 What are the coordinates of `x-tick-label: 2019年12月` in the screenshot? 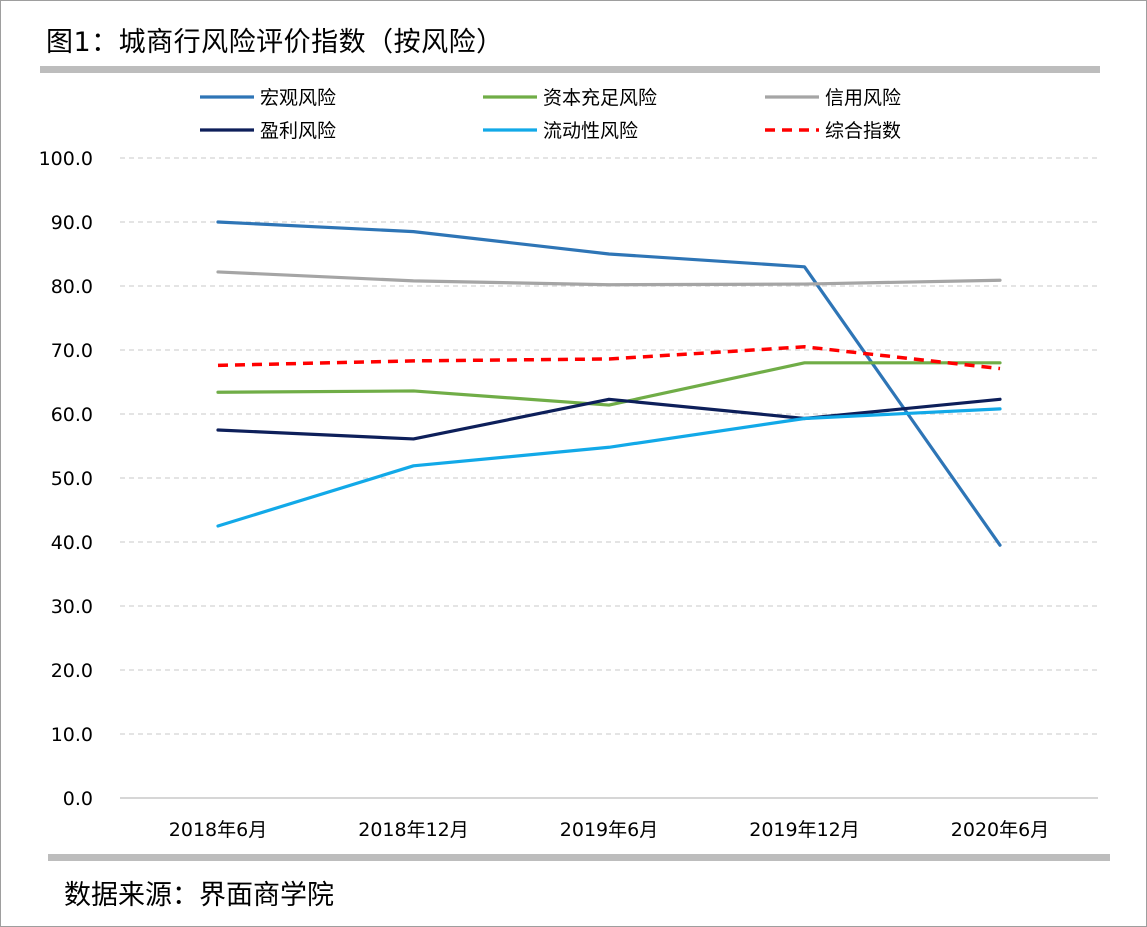 It's located at (804, 830).